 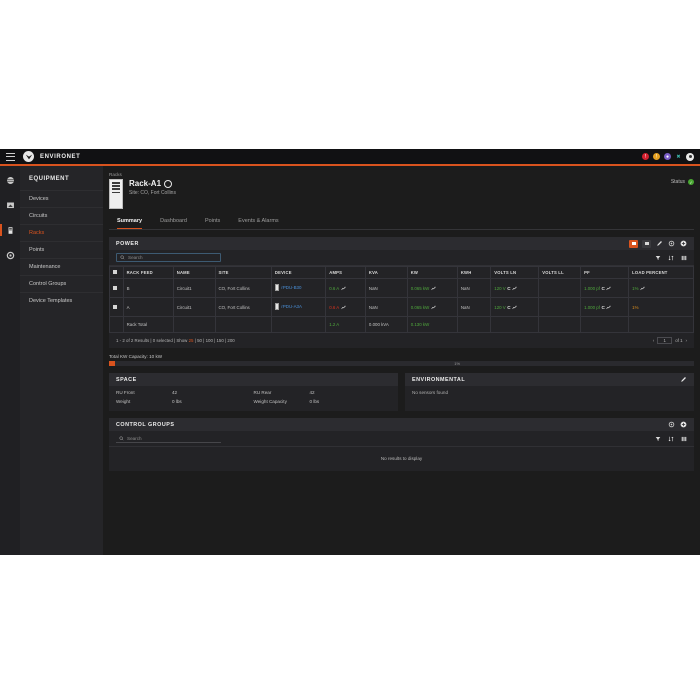 What do you see at coordinates (253, 390) in the screenshot?
I see `space-row-1: RU Front 42 RU Rear 42` at bounding box center [253, 390].